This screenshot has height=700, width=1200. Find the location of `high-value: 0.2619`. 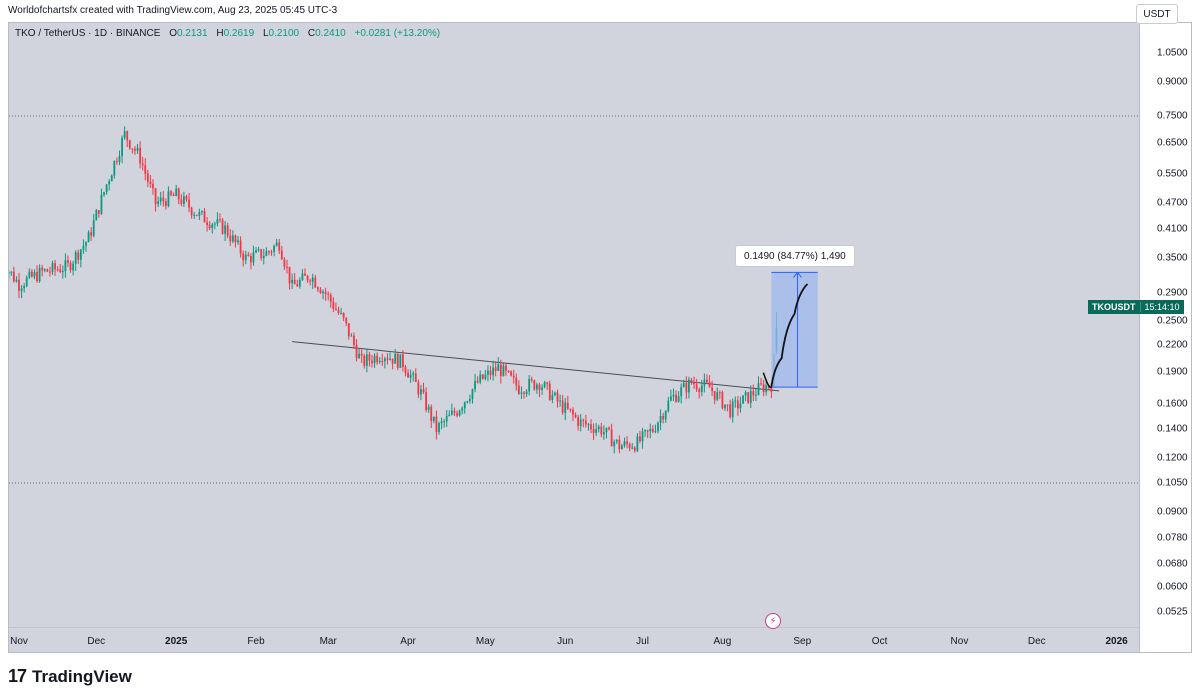

high-value: 0.2619 is located at coordinates (239, 33).